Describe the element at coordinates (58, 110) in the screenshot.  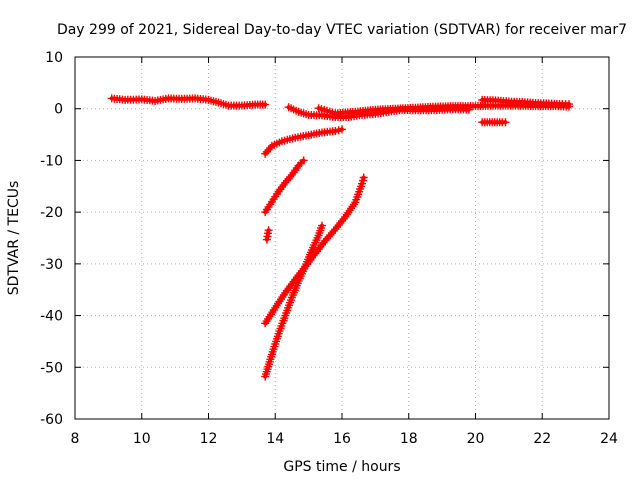
I see `y-tick-label: 0` at that location.